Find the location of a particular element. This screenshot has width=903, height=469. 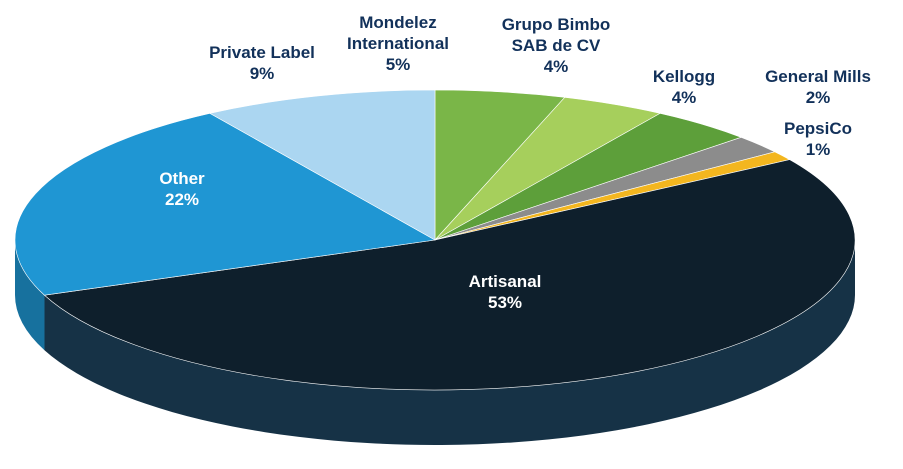

category-name: Grupo Bimbo SAB de CV is located at coordinates (556, 35).